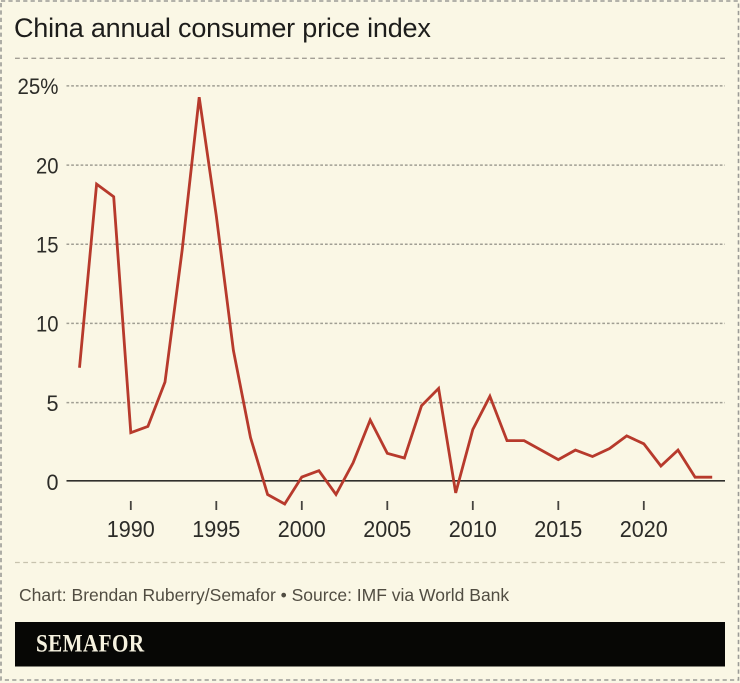 This screenshot has width=740, height=683. What do you see at coordinates (644, 529) in the screenshot?
I see `svg-text: 2020` at bounding box center [644, 529].